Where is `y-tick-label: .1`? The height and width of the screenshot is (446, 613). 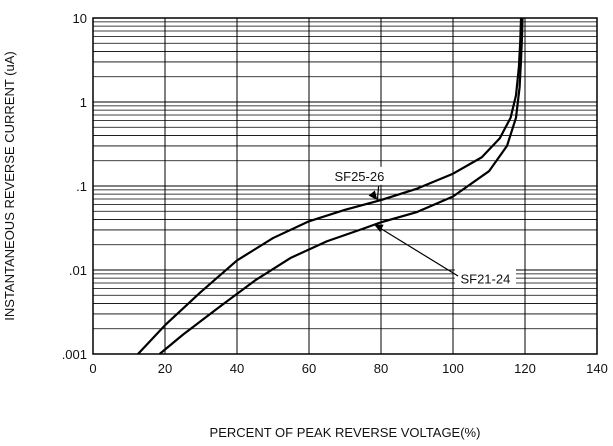
y-tick-label: .1 is located at coordinates (81, 186).